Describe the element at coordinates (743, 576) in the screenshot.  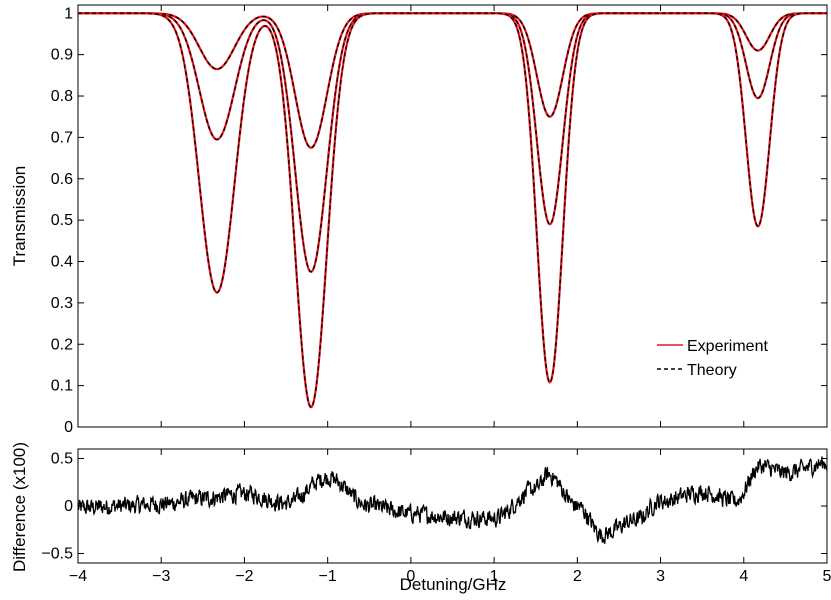
I see `x-tick-label: 4` at that location.